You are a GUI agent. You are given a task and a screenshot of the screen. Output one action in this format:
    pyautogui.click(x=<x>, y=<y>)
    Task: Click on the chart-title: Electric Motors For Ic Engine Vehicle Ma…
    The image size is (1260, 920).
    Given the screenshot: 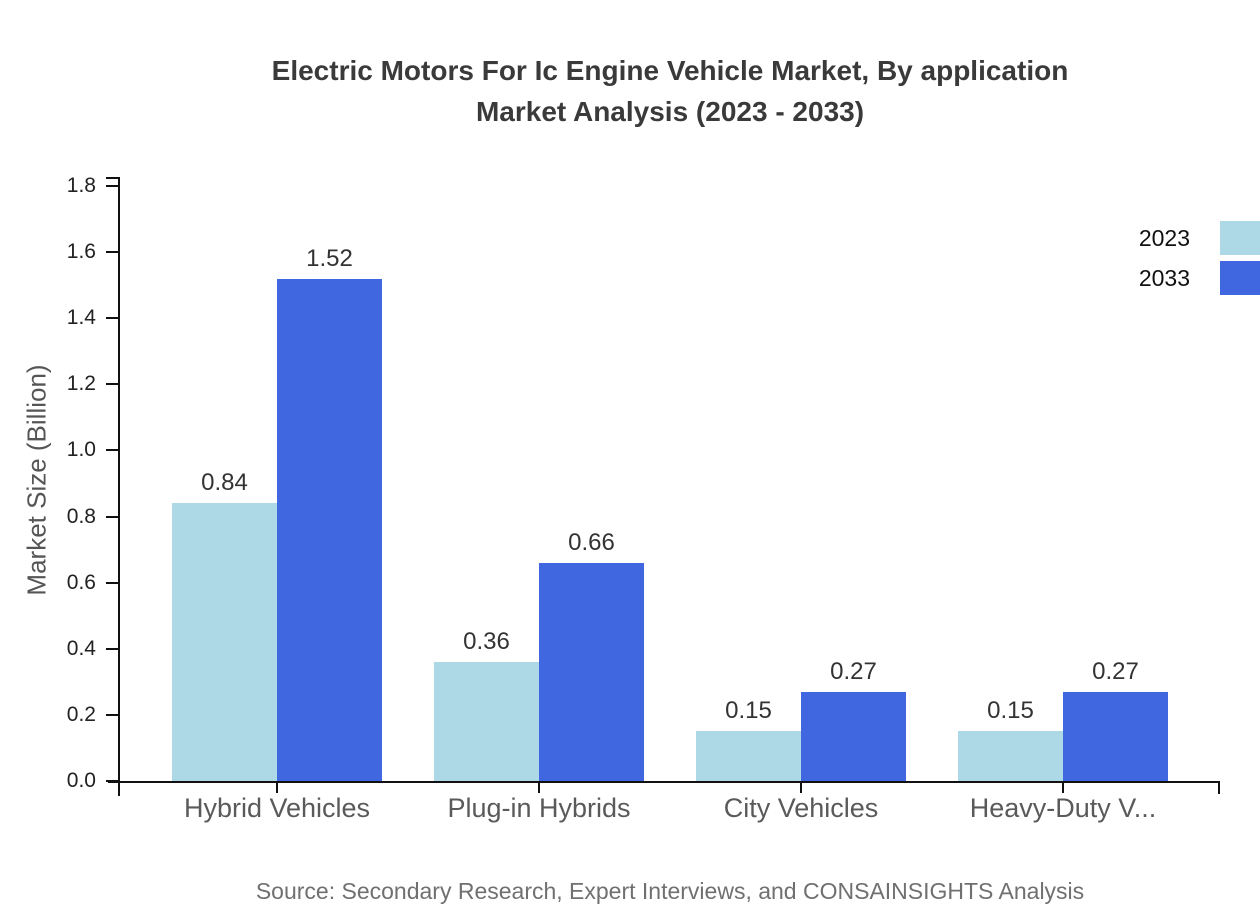 What is the action you would take?
    pyautogui.click(x=670, y=91)
    